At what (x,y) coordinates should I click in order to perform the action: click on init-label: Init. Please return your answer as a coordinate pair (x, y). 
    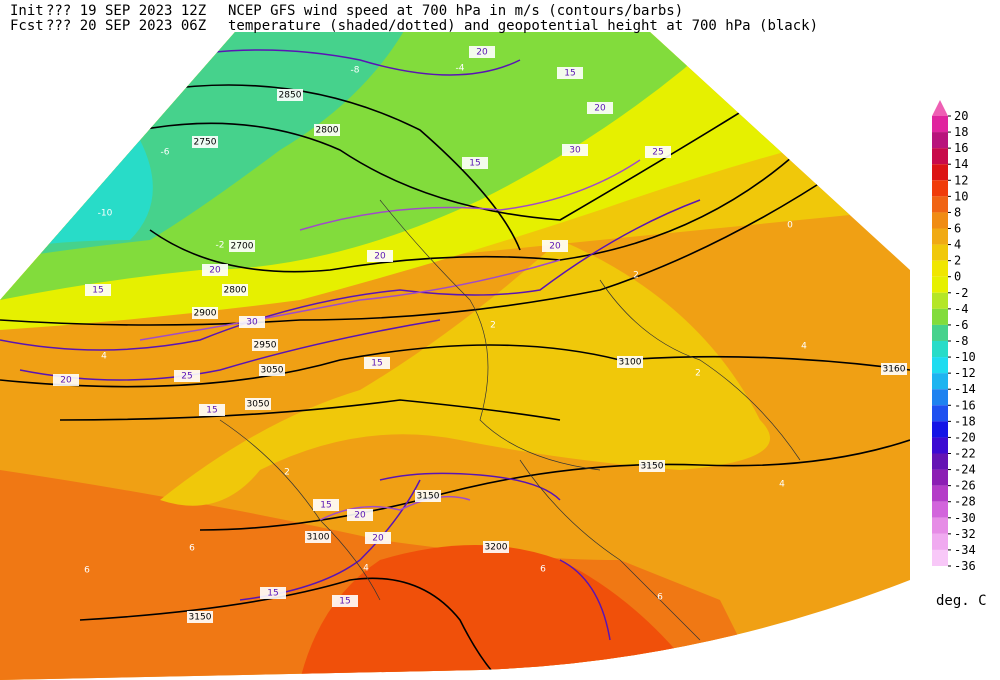
    Looking at the image, I should click on (27, 11).